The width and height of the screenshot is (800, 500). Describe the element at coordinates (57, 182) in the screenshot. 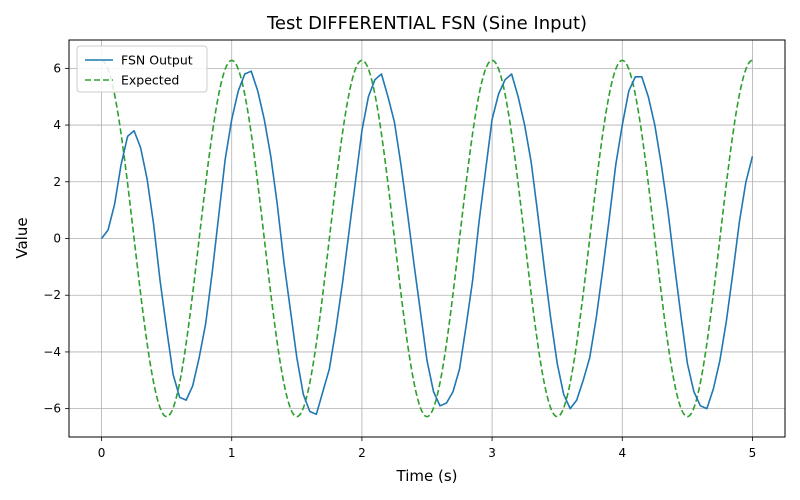

I see `y-tick-label: 2` at that location.